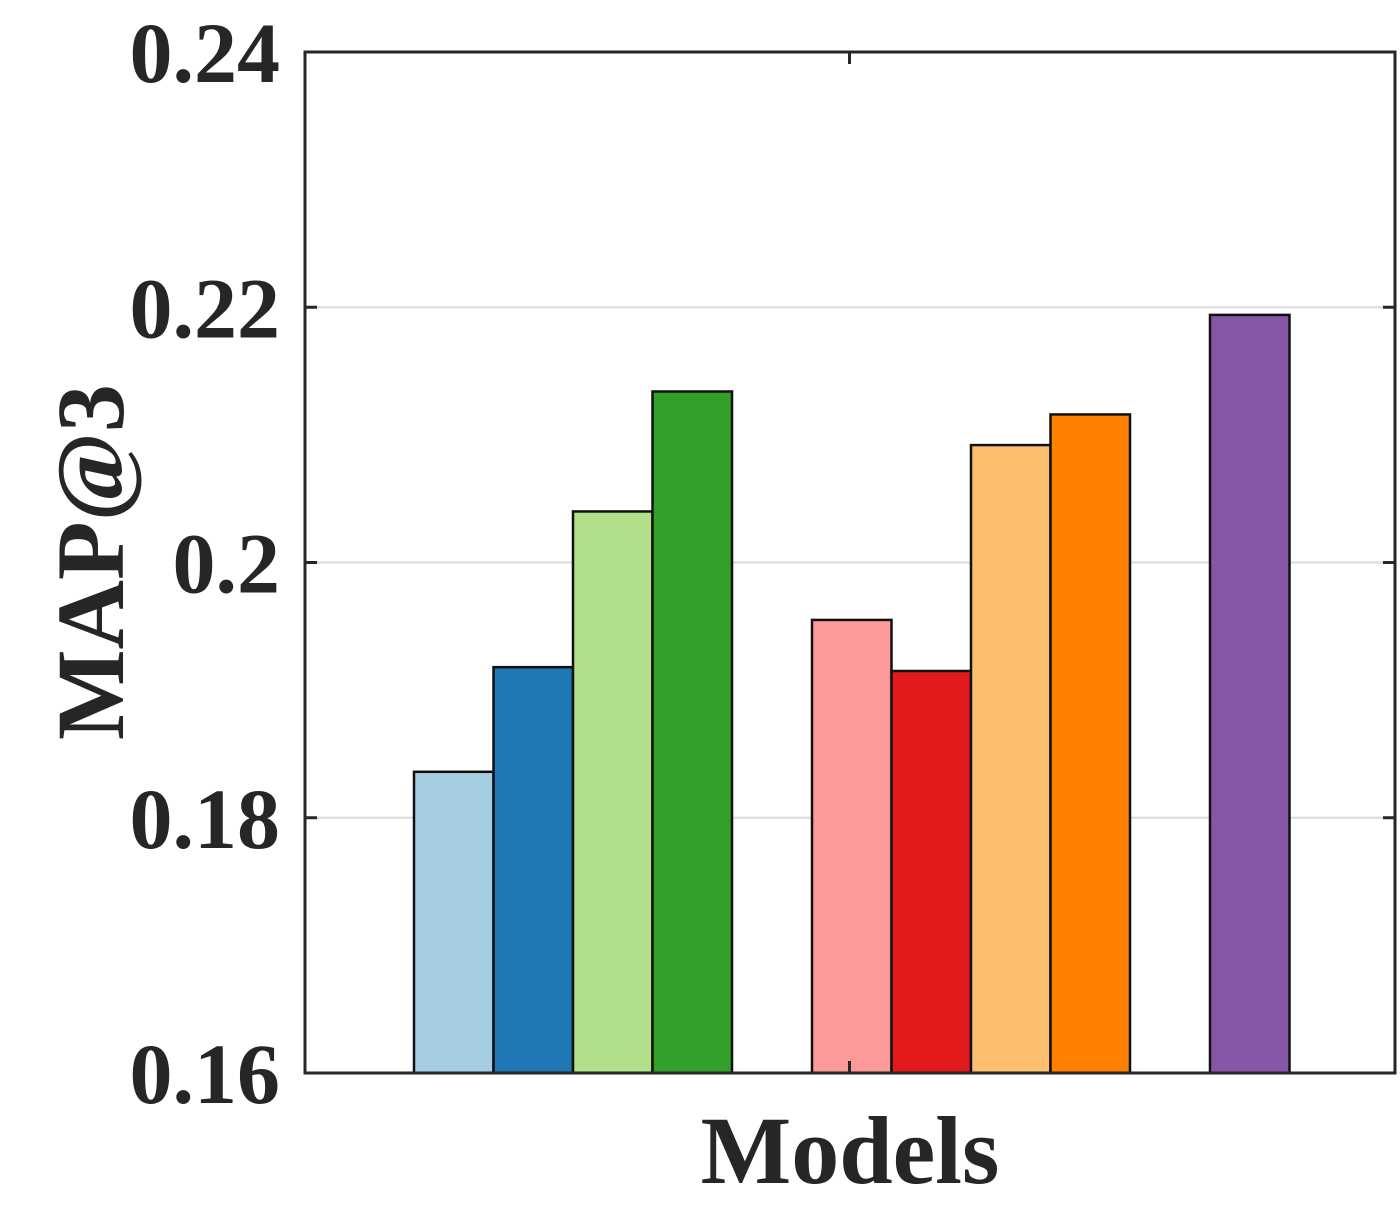 The width and height of the screenshot is (1400, 1205). I want to click on x-axis-label: Models, so click(850, 1148).